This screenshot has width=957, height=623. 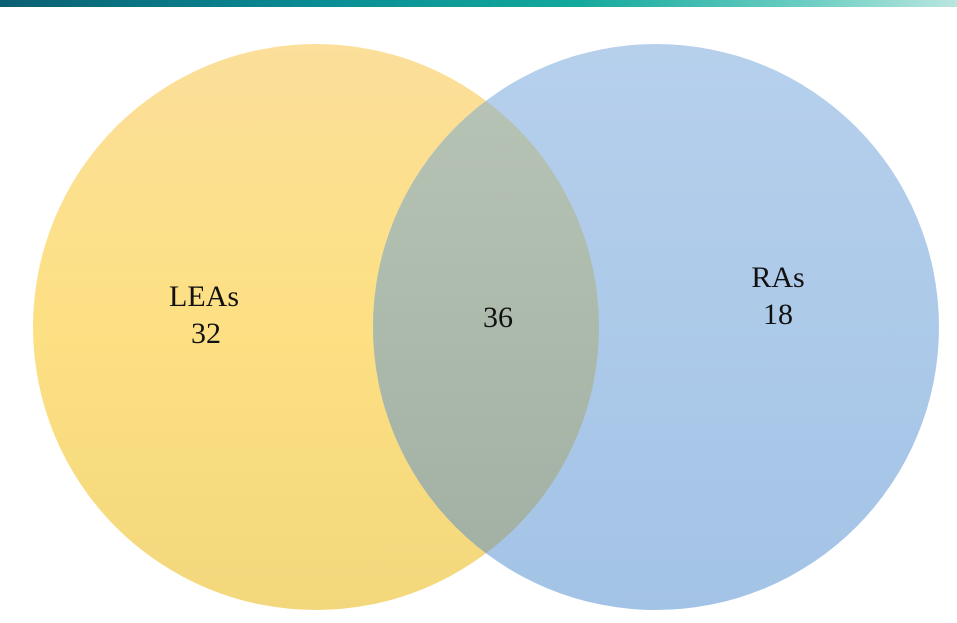 What do you see at coordinates (777, 277) in the screenshot?
I see `ras-label: RAs` at bounding box center [777, 277].